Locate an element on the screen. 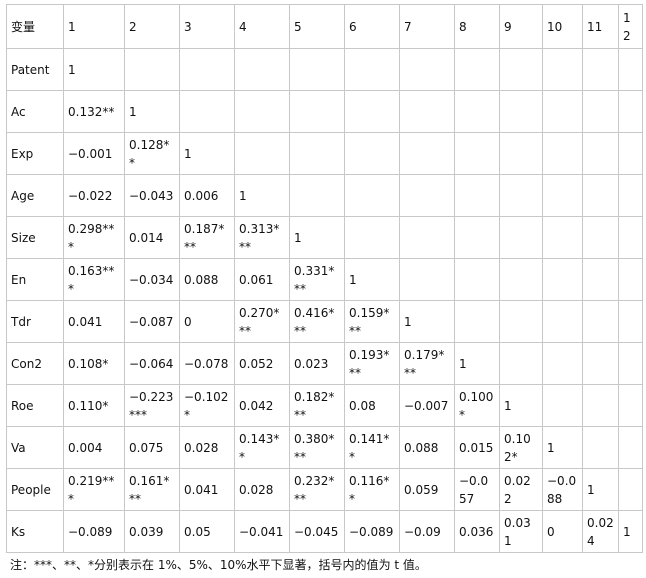 This screenshot has height=578, width=646. cell: 0.036 is located at coordinates (477, 531).